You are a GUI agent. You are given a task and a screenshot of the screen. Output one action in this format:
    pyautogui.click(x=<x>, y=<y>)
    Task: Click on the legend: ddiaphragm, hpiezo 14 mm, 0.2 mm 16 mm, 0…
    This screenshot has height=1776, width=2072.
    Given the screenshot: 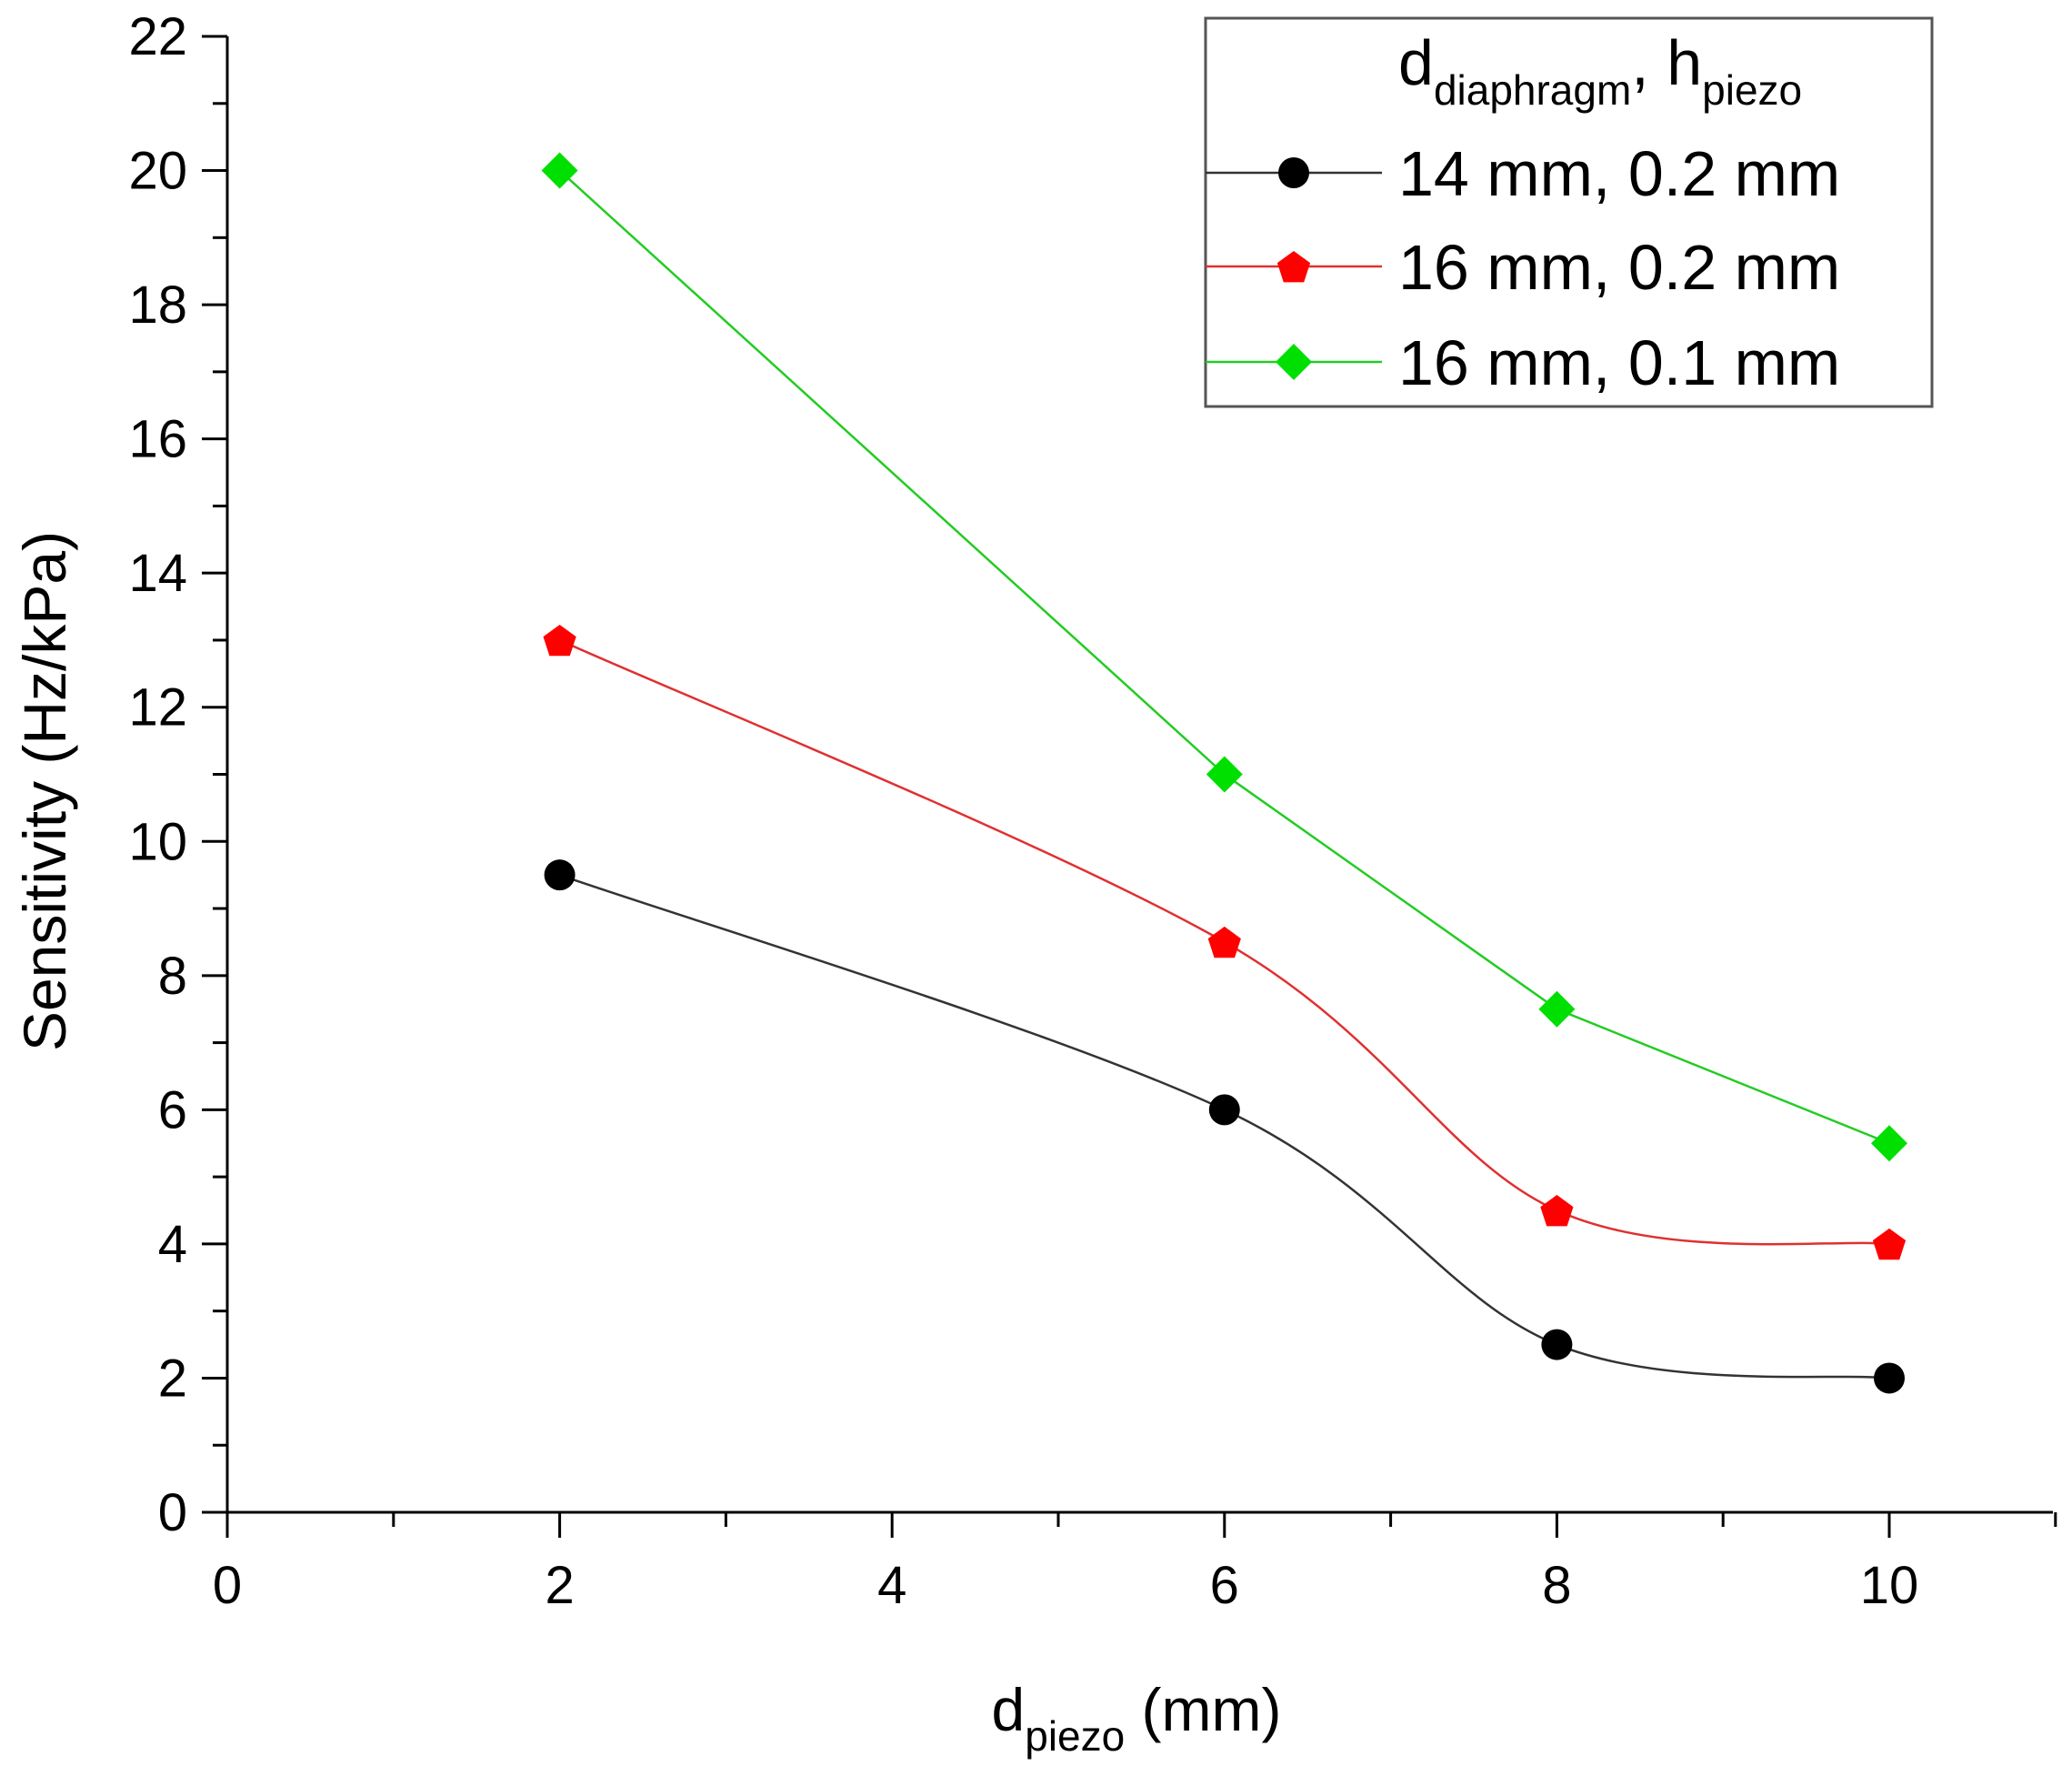 What is the action you would take?
    pyautogui.click(x=1569, y=212)
    